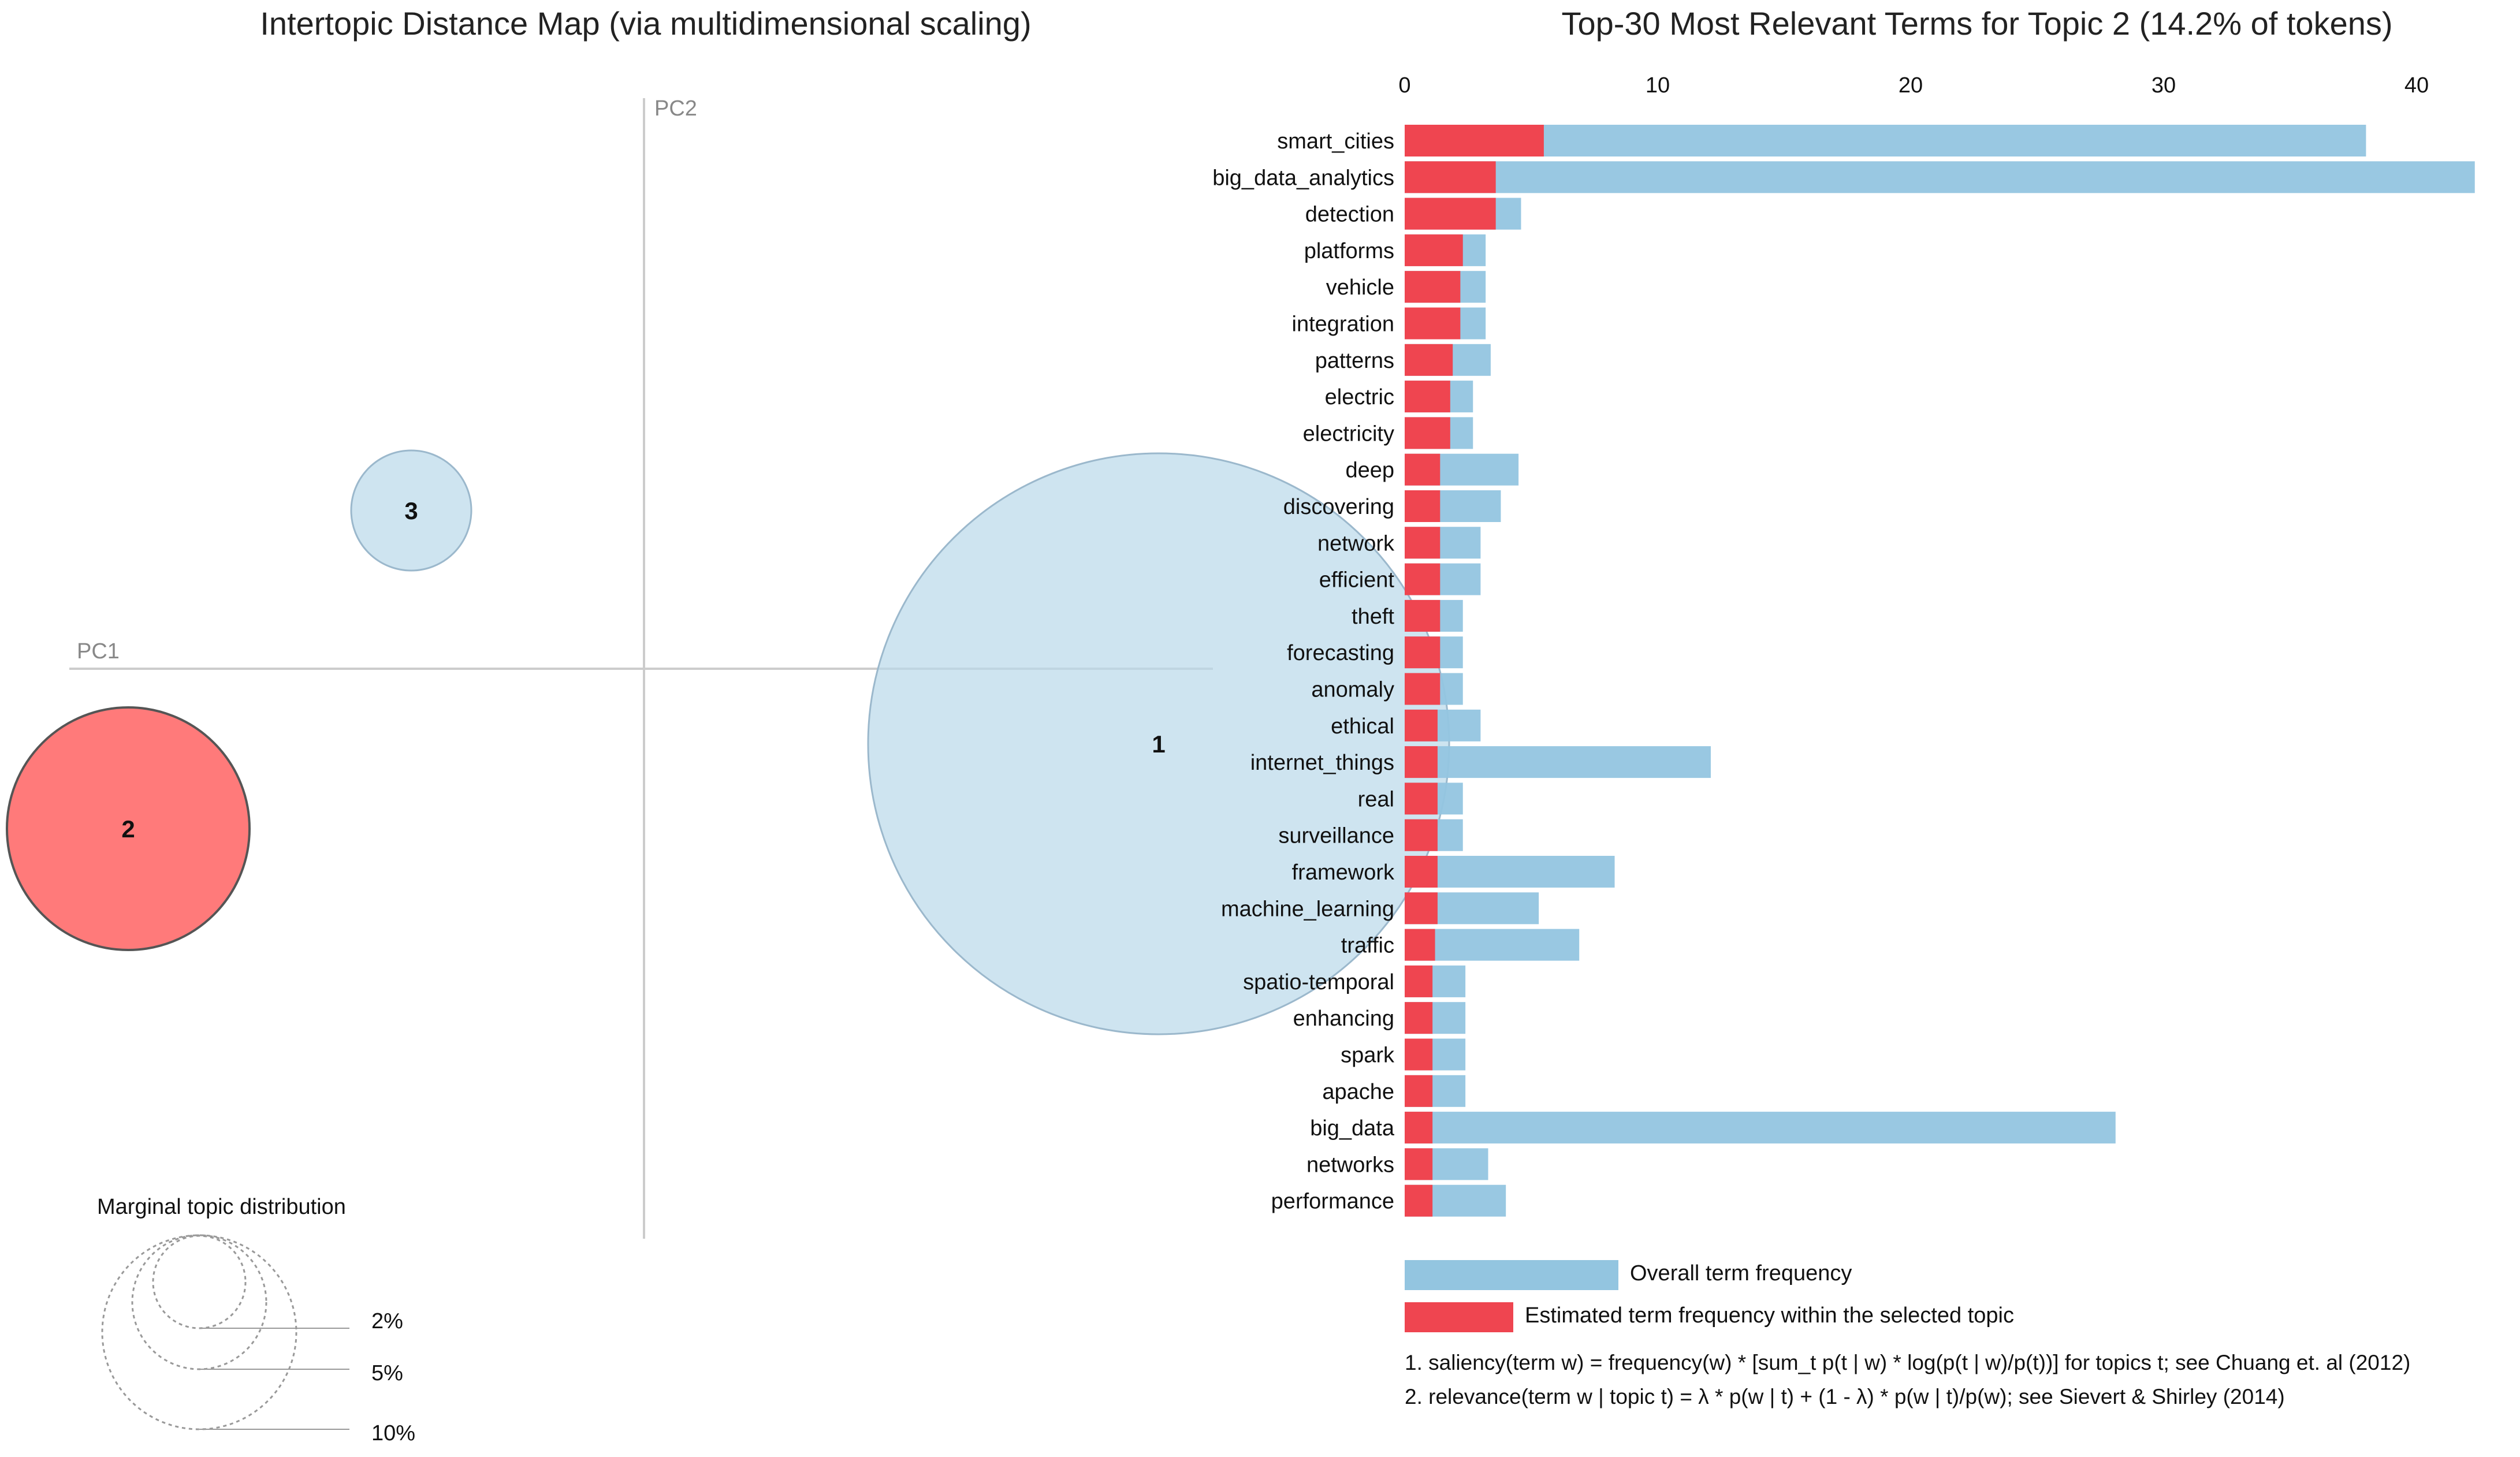 This screenshot has height=1457, width=2520. Describe the element at coordinates (2416, 85) in the screenshot. I see `x-tick-label: 40` at that location.